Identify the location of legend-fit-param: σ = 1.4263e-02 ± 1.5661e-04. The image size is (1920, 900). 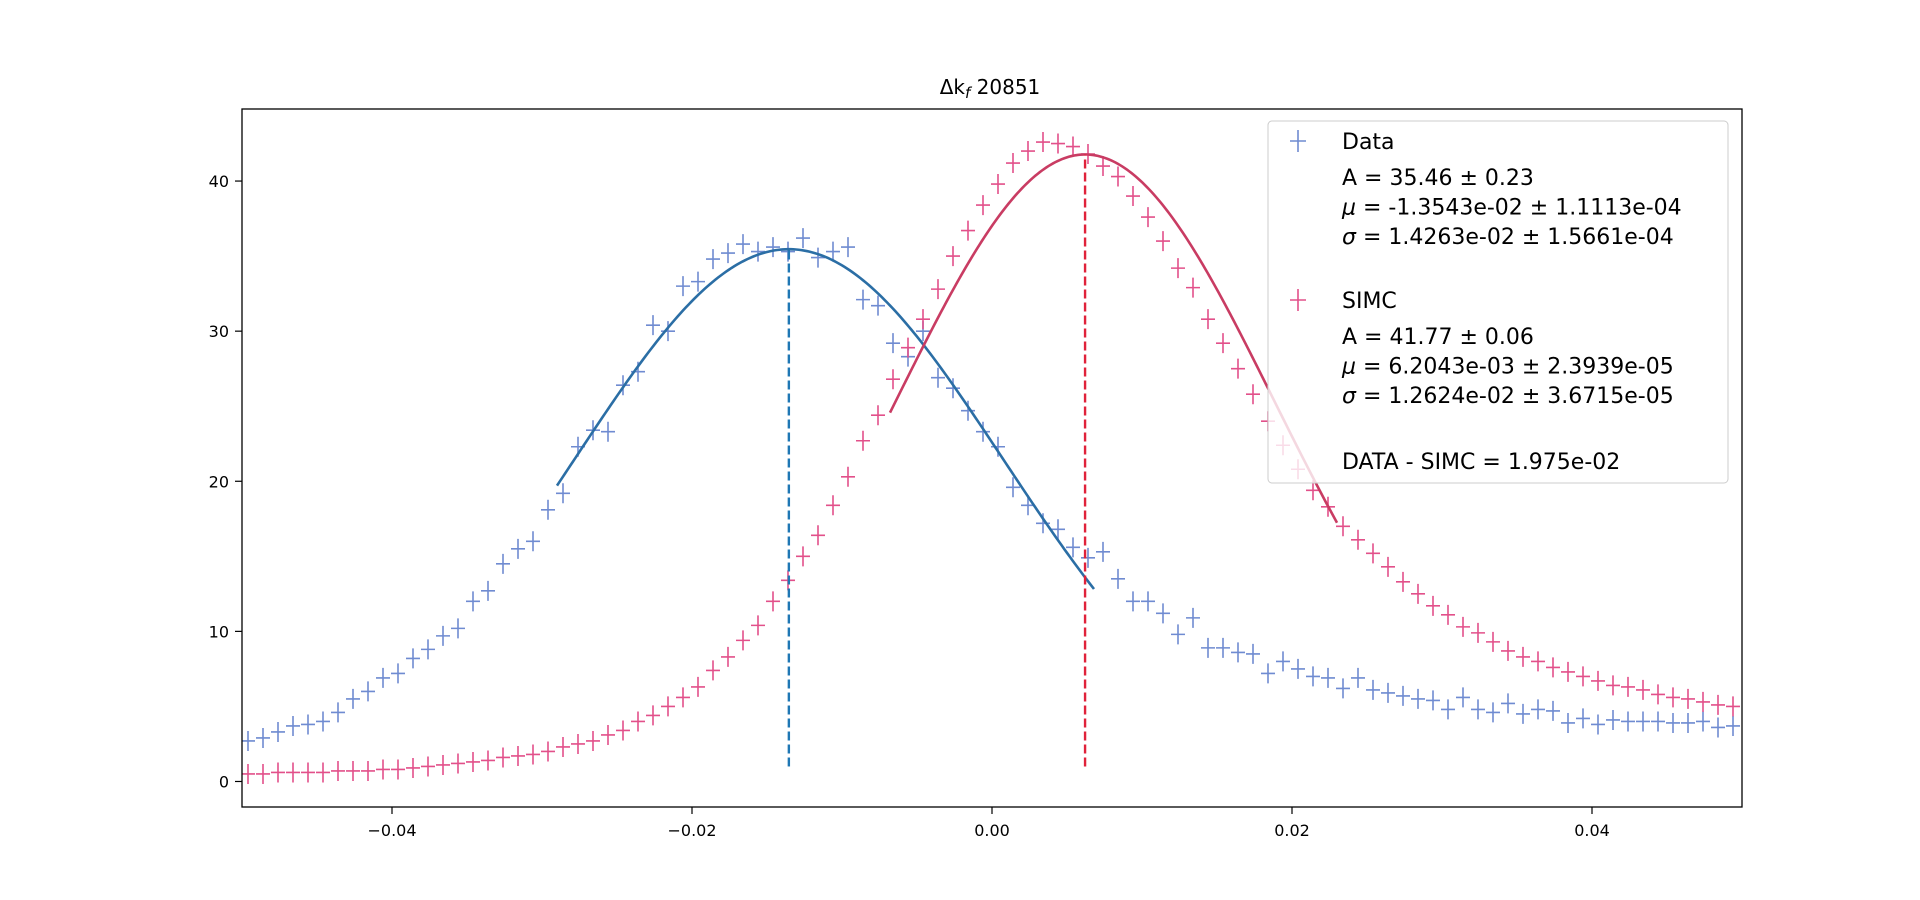
(1508, 237).